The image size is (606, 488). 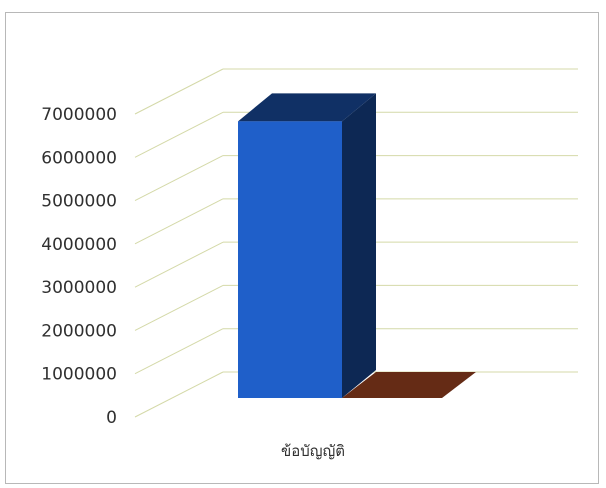 I want to click on y-tick-label: 7000000, so click(x=79, y=115).